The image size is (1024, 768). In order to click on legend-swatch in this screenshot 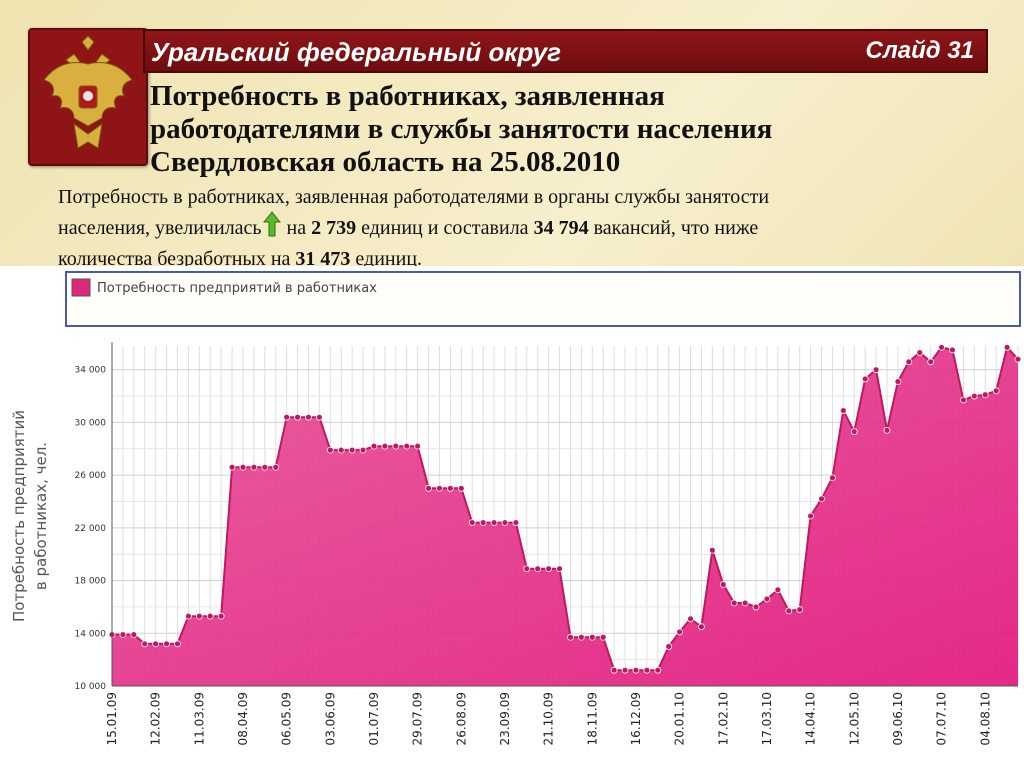, I will do `click(81, 287)`.